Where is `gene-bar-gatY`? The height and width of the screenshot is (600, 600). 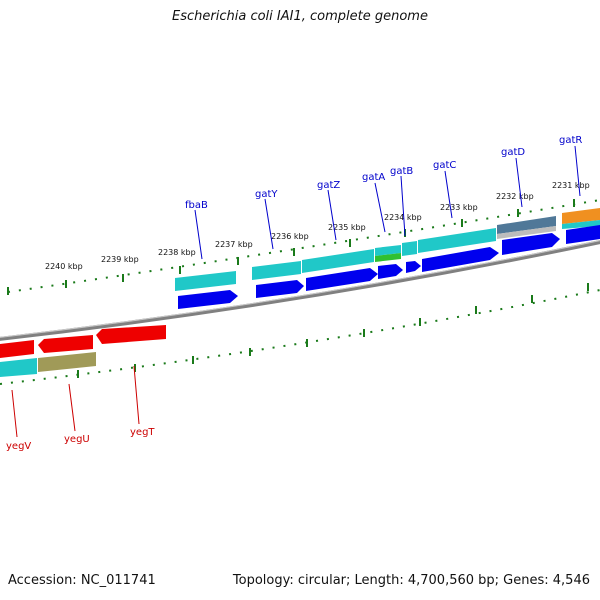 gene-bar-gatY is located at coordinates (276, 270).